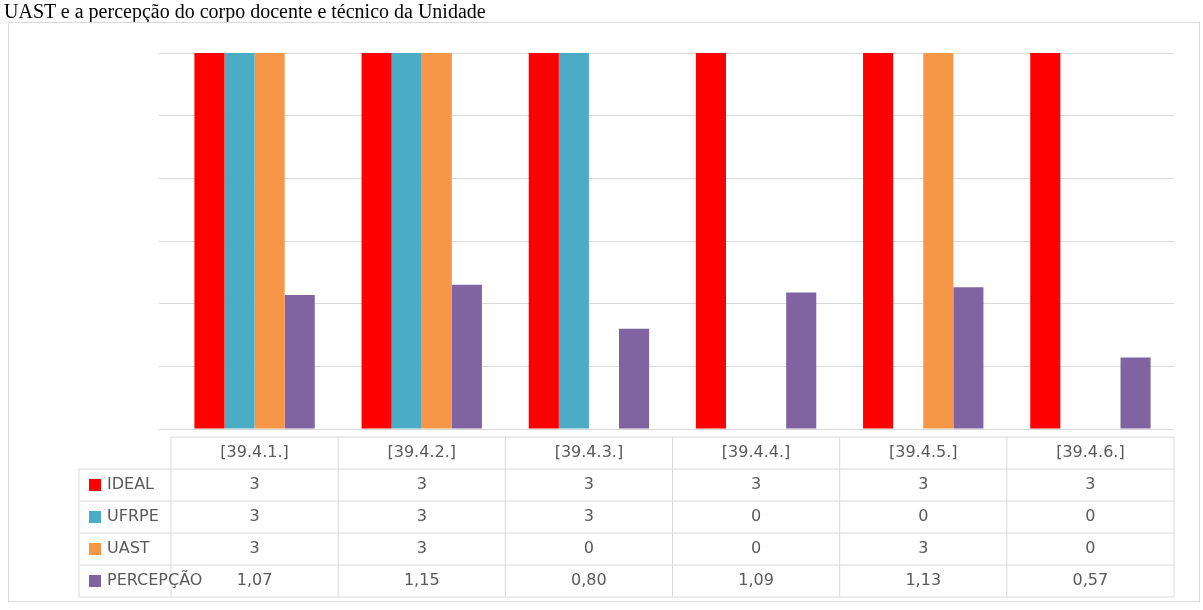 The height and width of the screenshot is (610, 1203). I want to click on data-label: 0,57, so click(1090, 580).